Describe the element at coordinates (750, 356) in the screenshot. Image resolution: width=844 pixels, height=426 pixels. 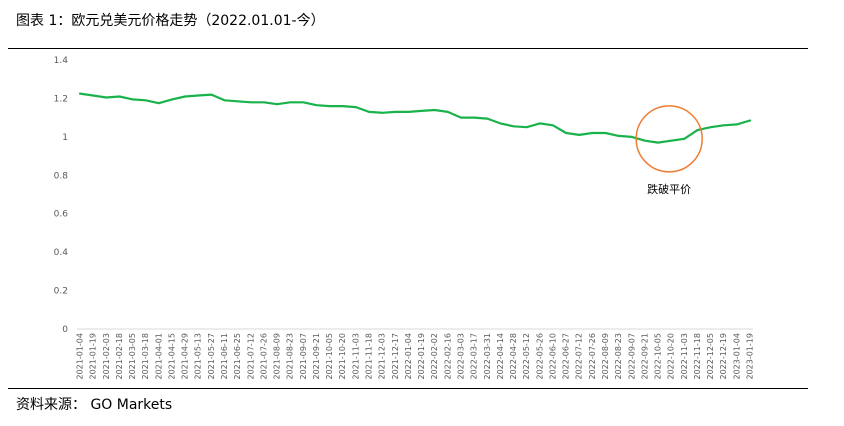
I see `x-tick-label: 2023-01-19` at that location.